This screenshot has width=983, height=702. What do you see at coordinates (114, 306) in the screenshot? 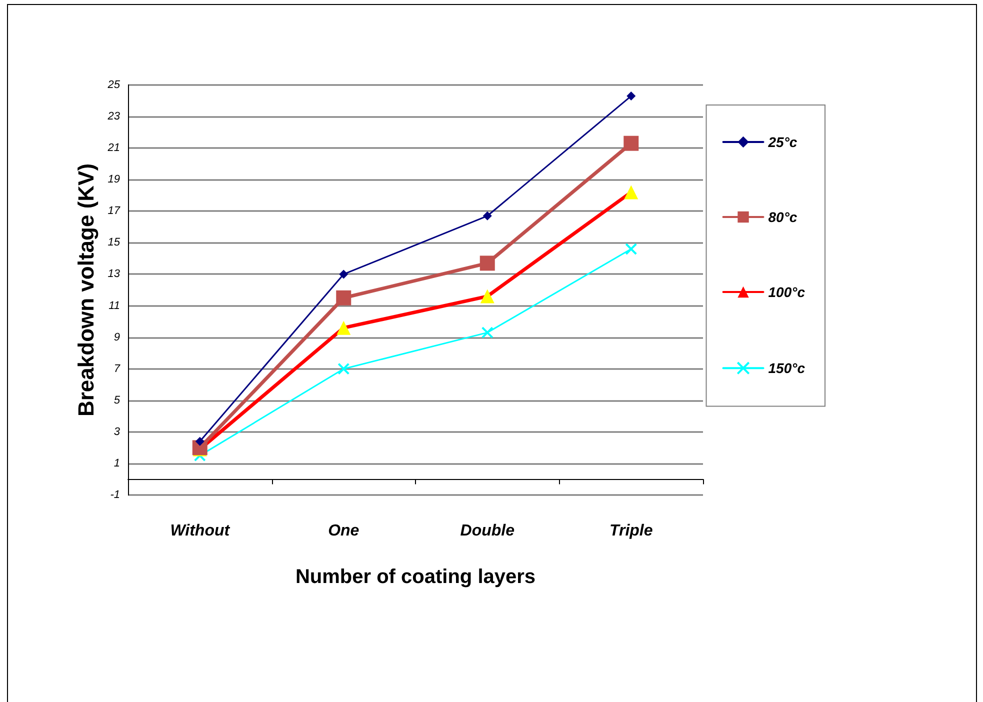
I see `y-tick-label: 11` at bounding box center [114, 306].